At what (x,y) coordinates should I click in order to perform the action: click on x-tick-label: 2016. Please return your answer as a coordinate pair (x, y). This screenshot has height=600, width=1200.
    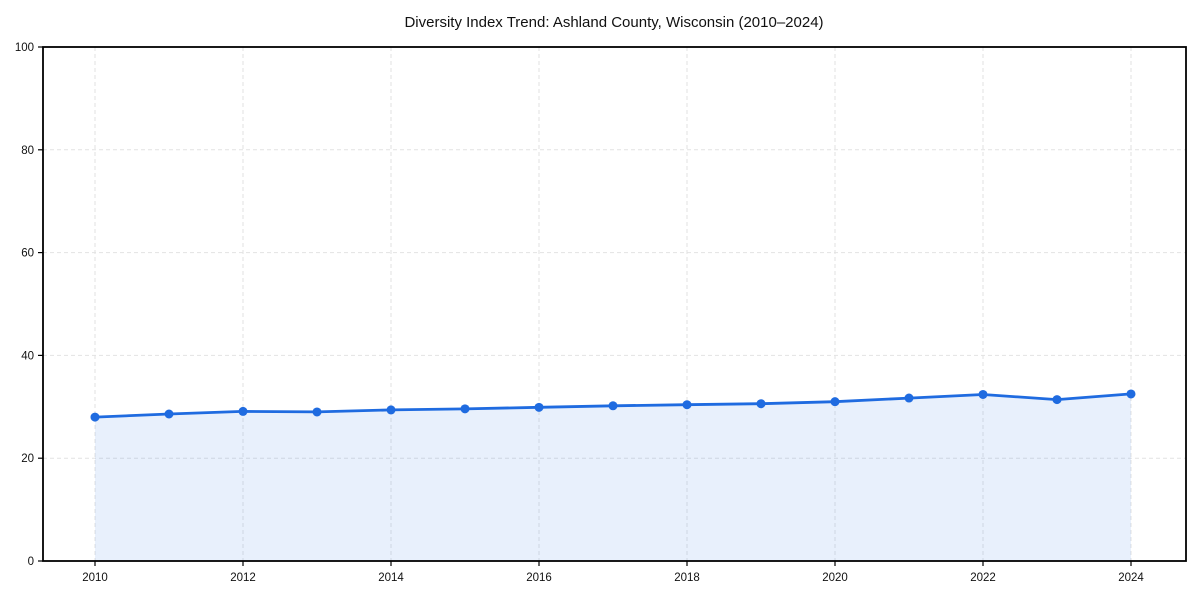
    Looking at the image, I should click on (539, 578).